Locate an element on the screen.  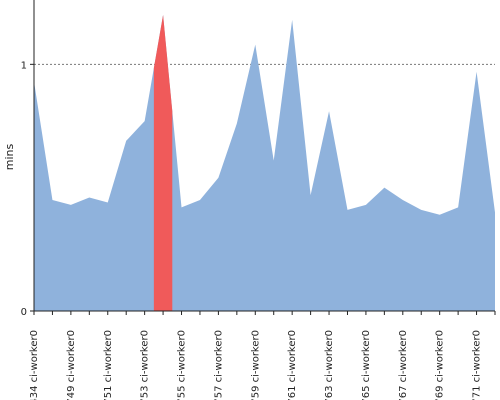
y-axis-title: mins is located at coordinates (9, 156).